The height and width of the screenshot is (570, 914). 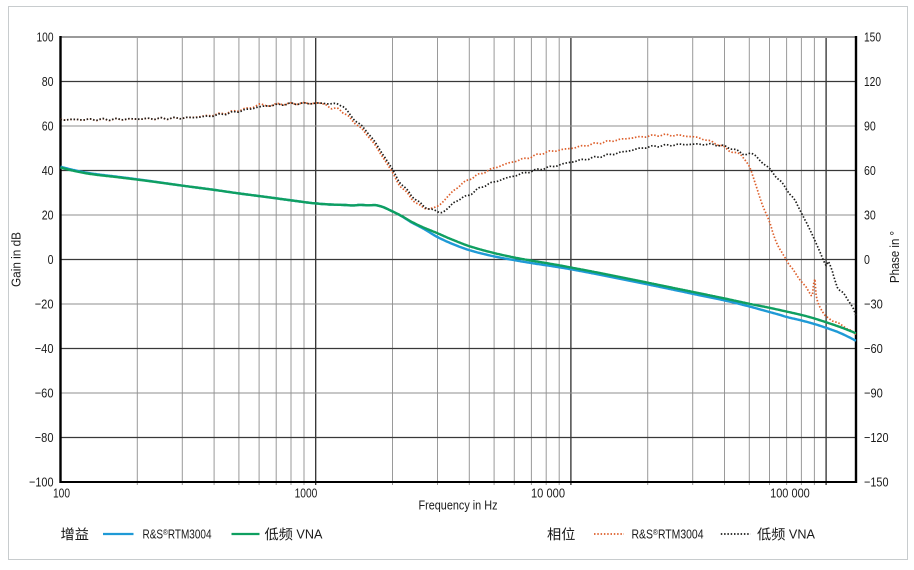 I want to click on svg-text: −90, so click(x=873, y=392).